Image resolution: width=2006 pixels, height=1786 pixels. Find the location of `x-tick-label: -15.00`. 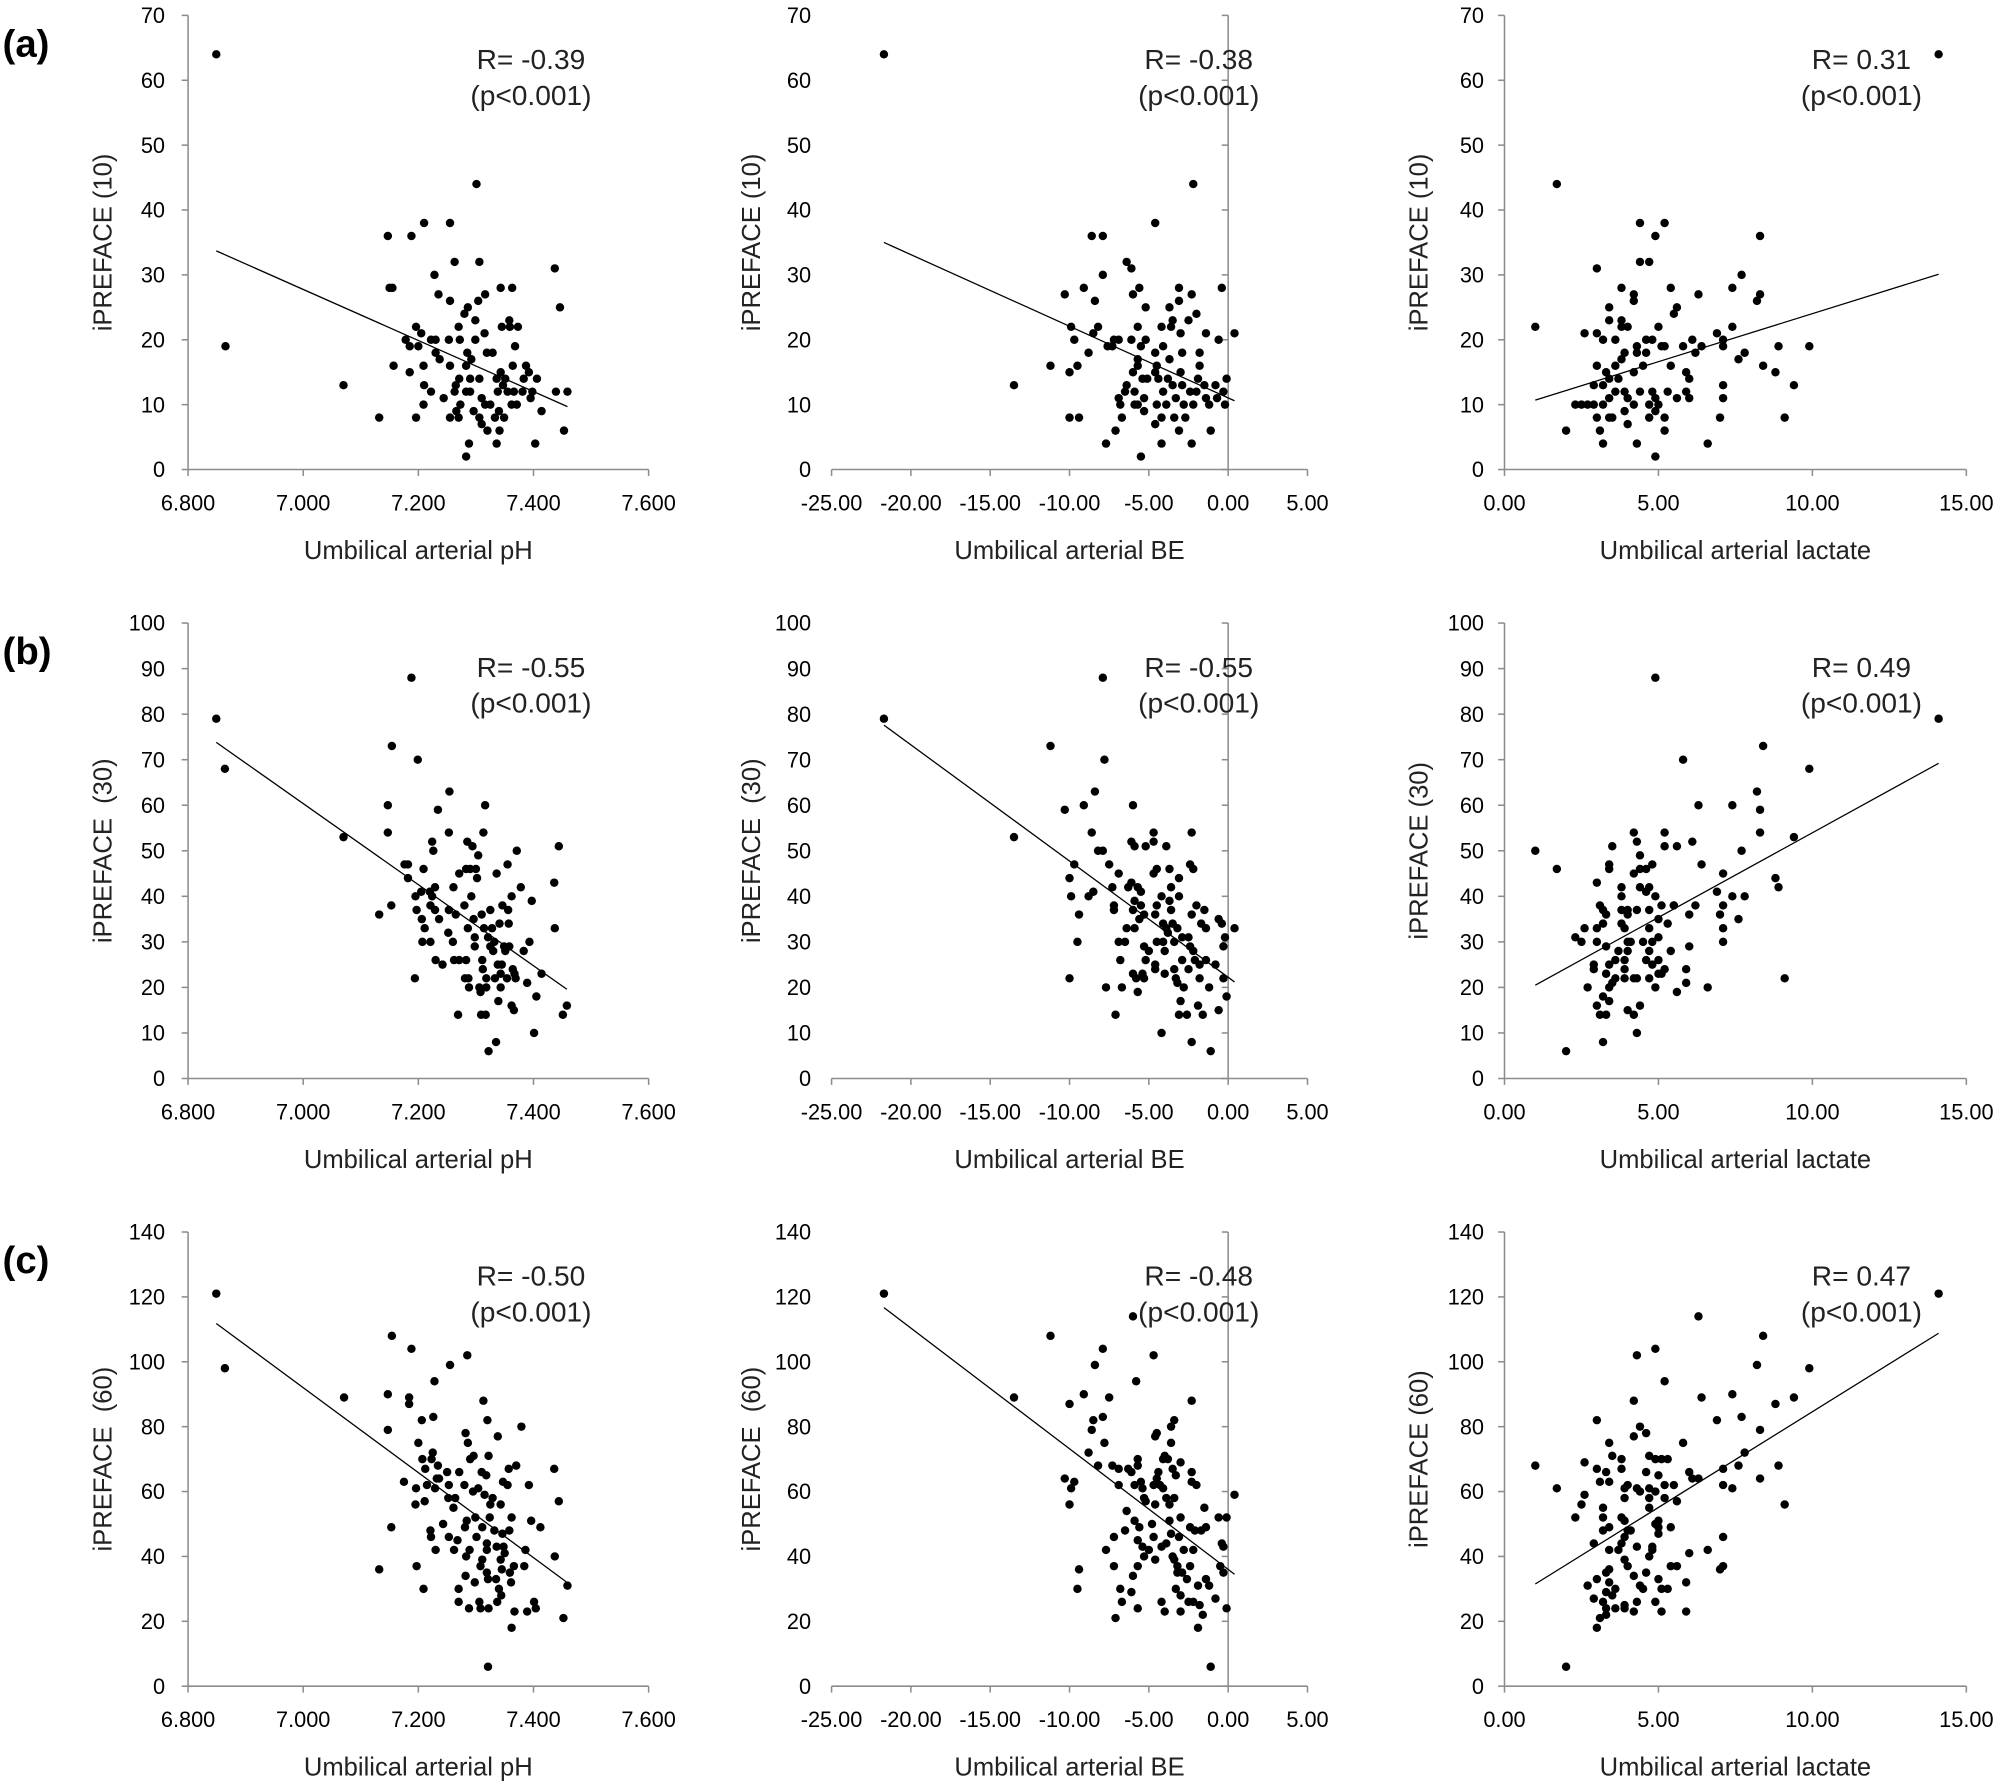

x-tick-label: -15.00 is located at coordinates (990, 1111).